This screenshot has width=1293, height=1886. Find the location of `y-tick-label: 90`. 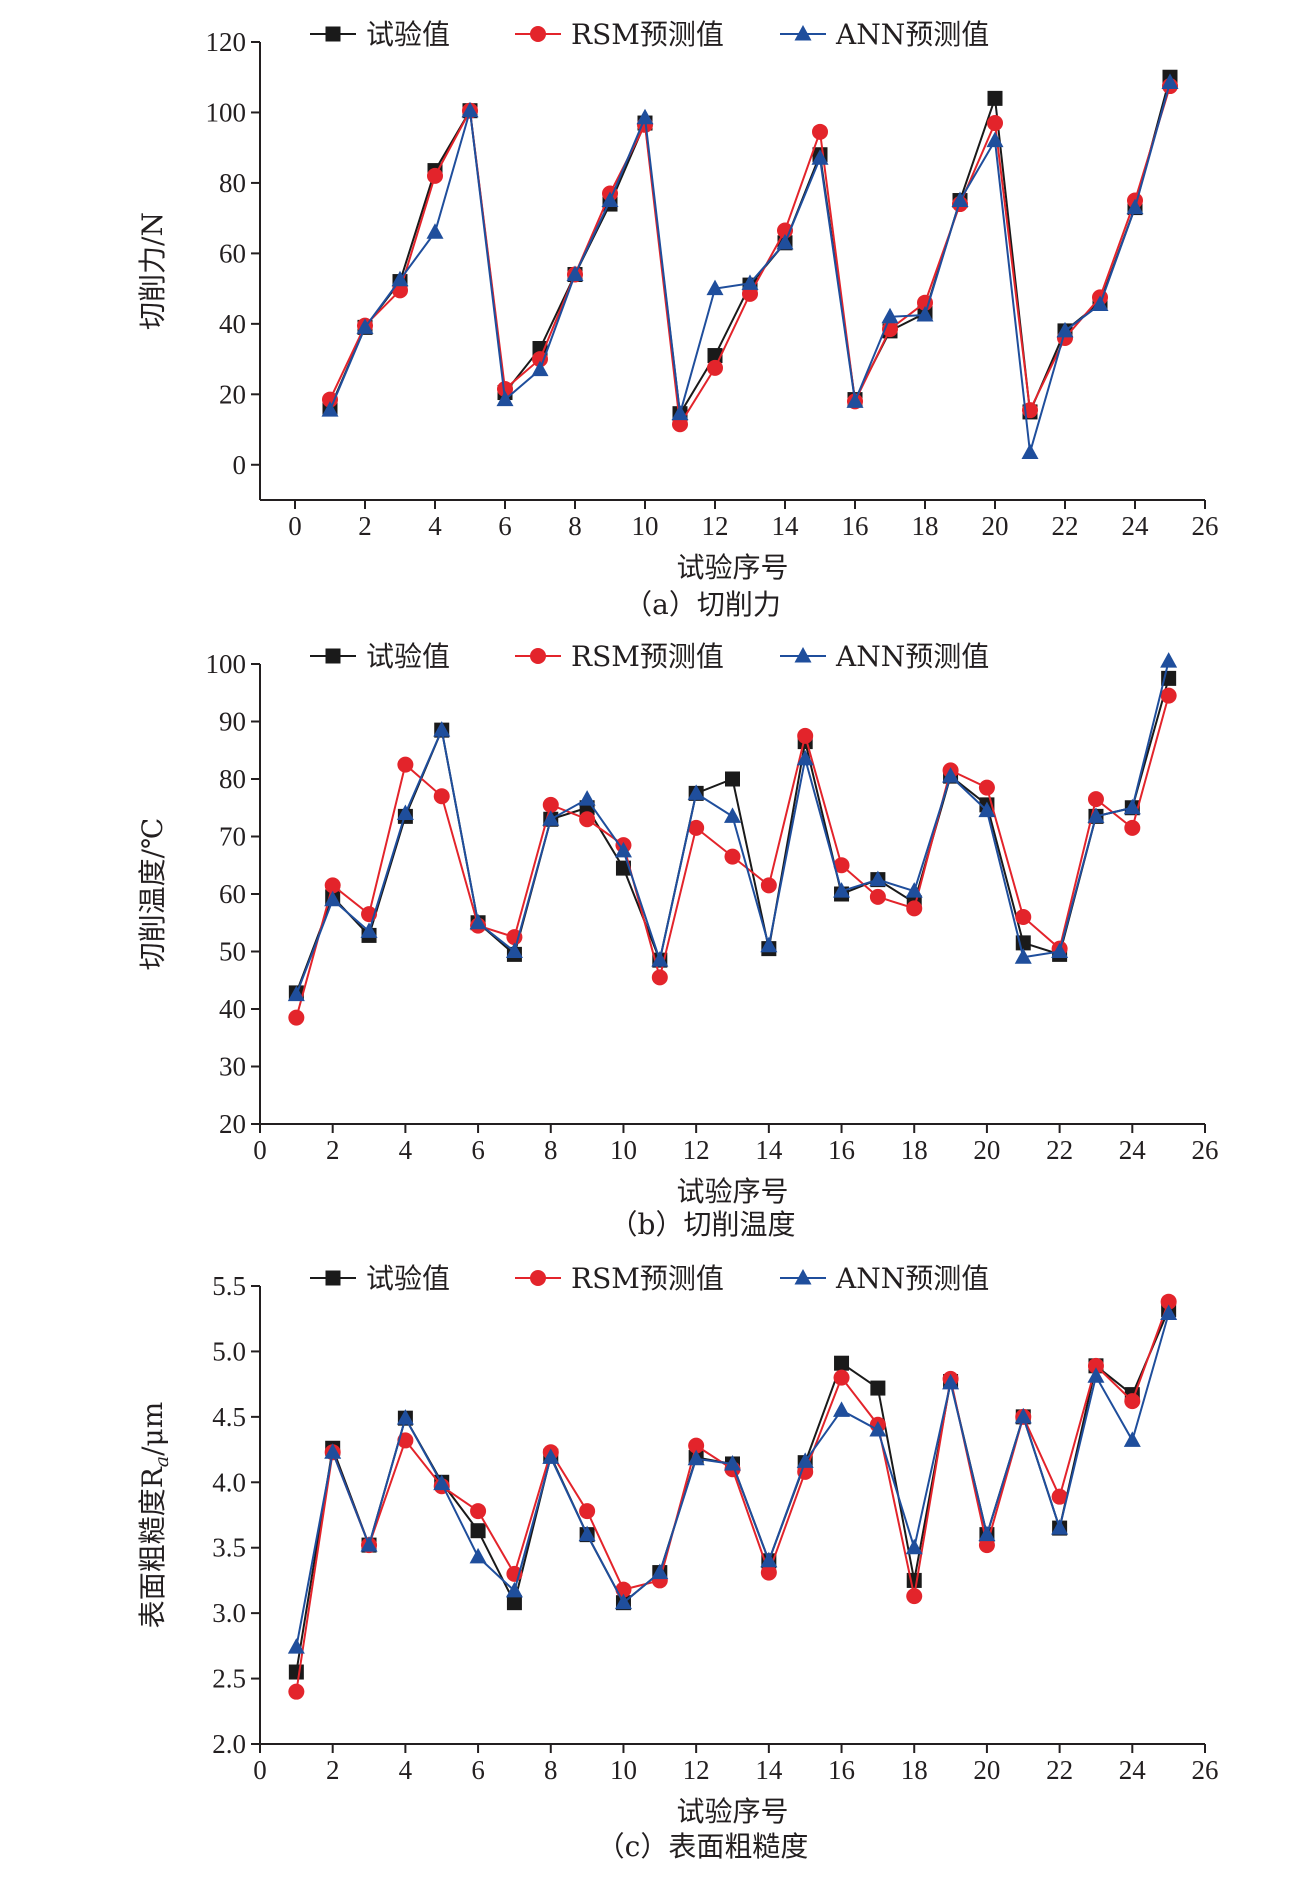

y-tick-label: 90 is located at coordinates (232, 722).